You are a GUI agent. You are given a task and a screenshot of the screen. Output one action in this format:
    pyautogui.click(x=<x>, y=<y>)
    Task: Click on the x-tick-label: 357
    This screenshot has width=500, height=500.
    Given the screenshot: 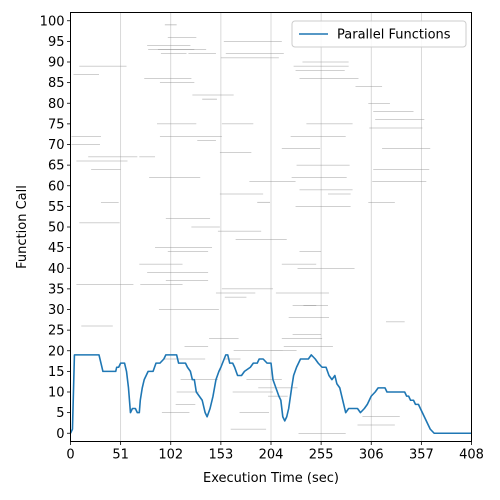 What is the action you would take?
    pyautogui.click(x=421, y=455)
    